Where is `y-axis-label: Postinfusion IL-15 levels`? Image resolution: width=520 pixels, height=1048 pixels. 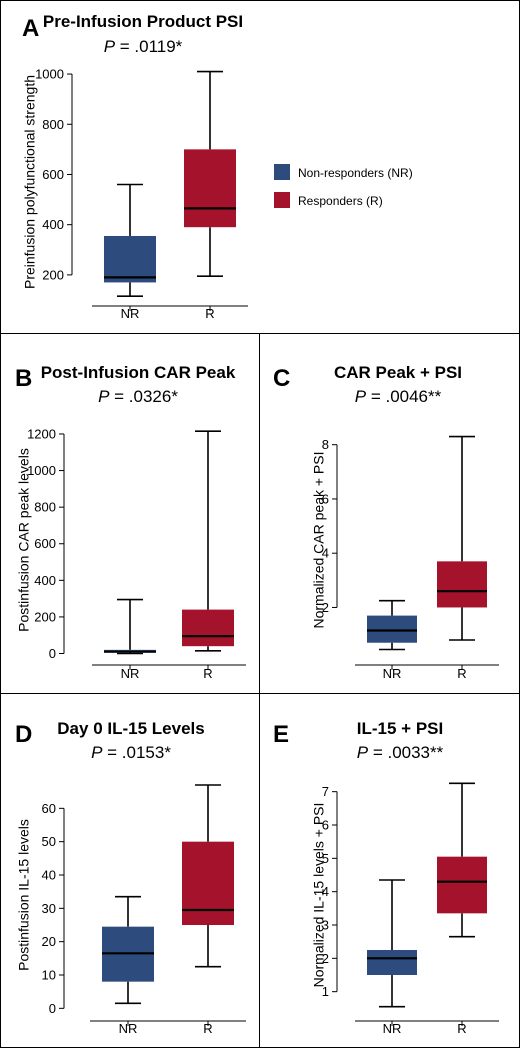 y-axis-label: Postinfusion IL-15 levels is located at coordinates (23, 895).